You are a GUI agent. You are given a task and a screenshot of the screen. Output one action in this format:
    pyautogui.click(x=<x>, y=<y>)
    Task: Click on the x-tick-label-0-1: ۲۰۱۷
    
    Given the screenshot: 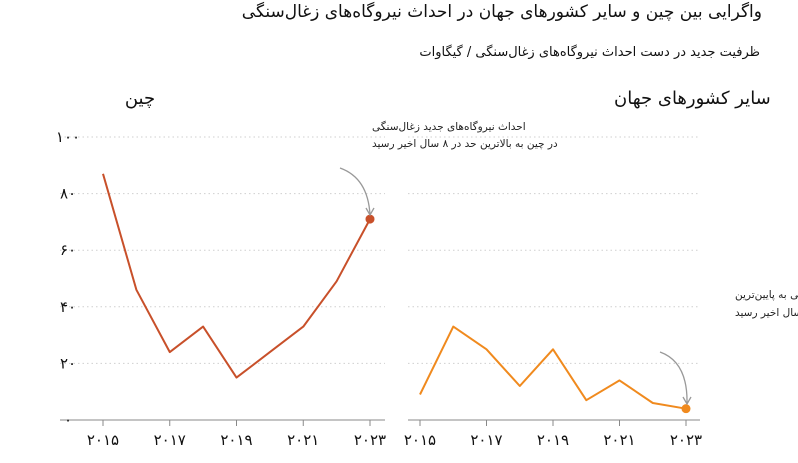 What is the action you would take?
    pyautogui.click(x=170, y=440)
    